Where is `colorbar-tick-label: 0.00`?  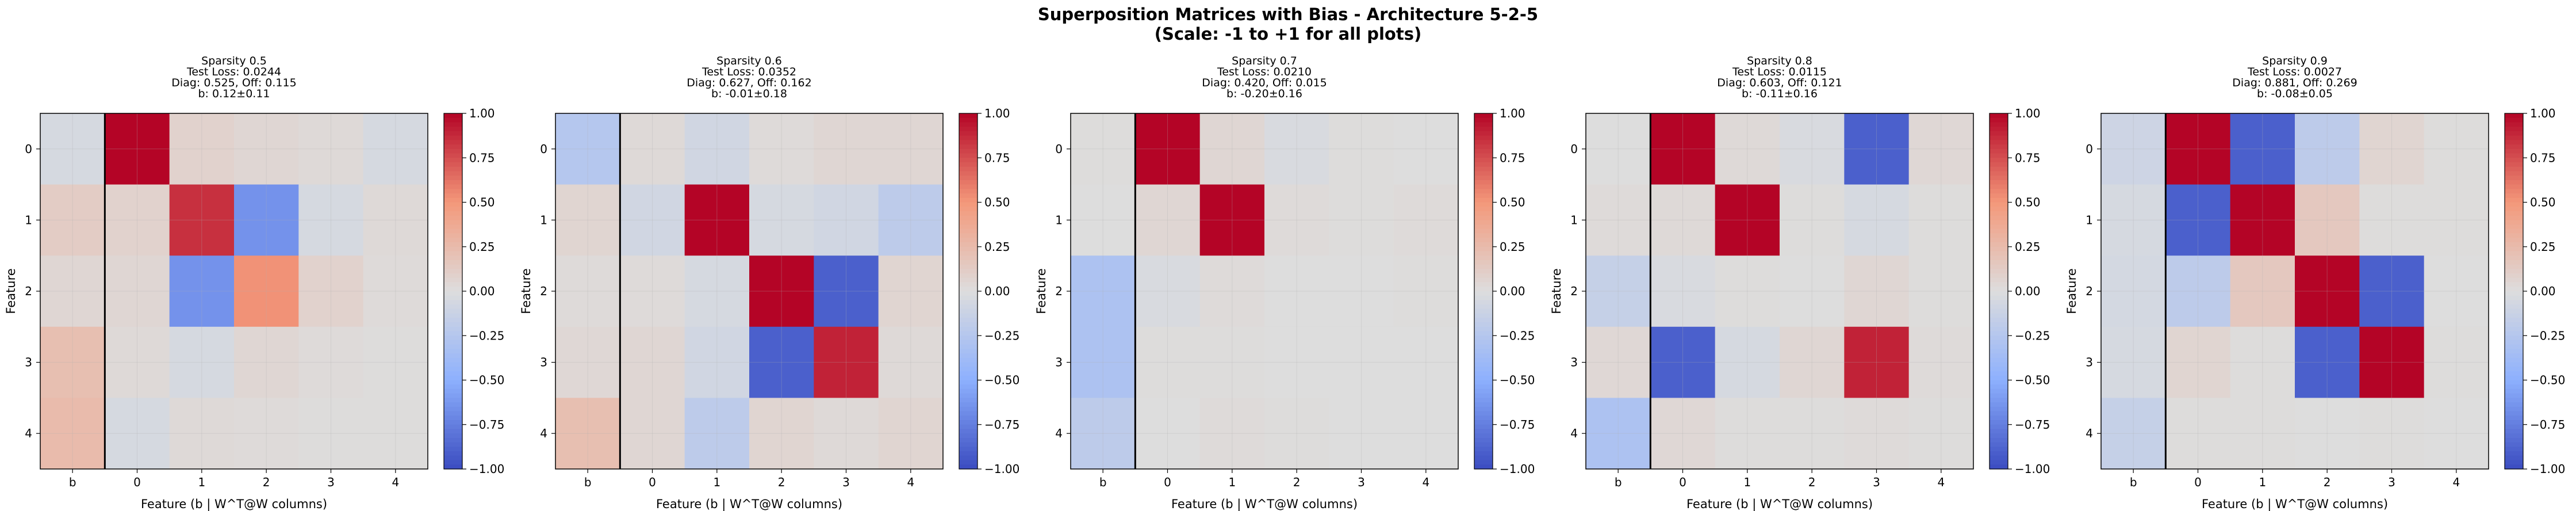
colorbar-tick-label: 0.00 is located at coordinates (482, 291).